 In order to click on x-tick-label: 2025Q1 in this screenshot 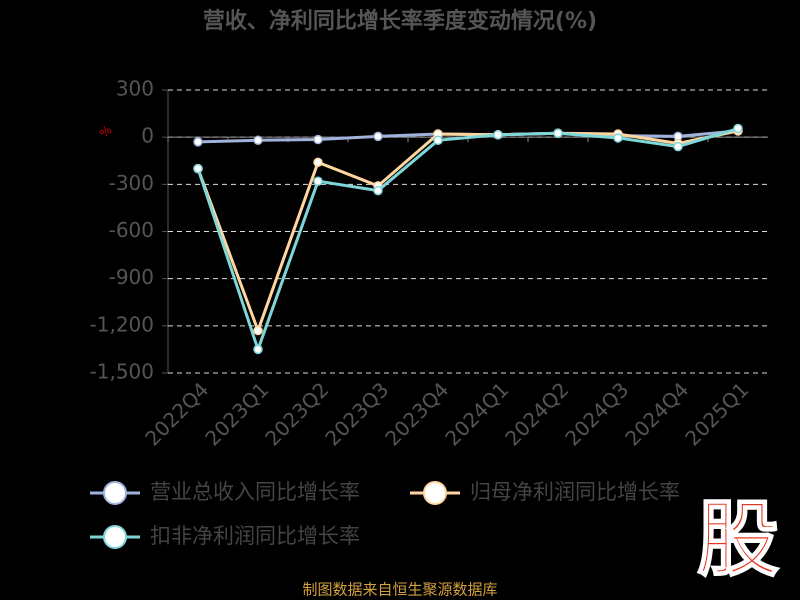, I will do `click(716, 413)`.